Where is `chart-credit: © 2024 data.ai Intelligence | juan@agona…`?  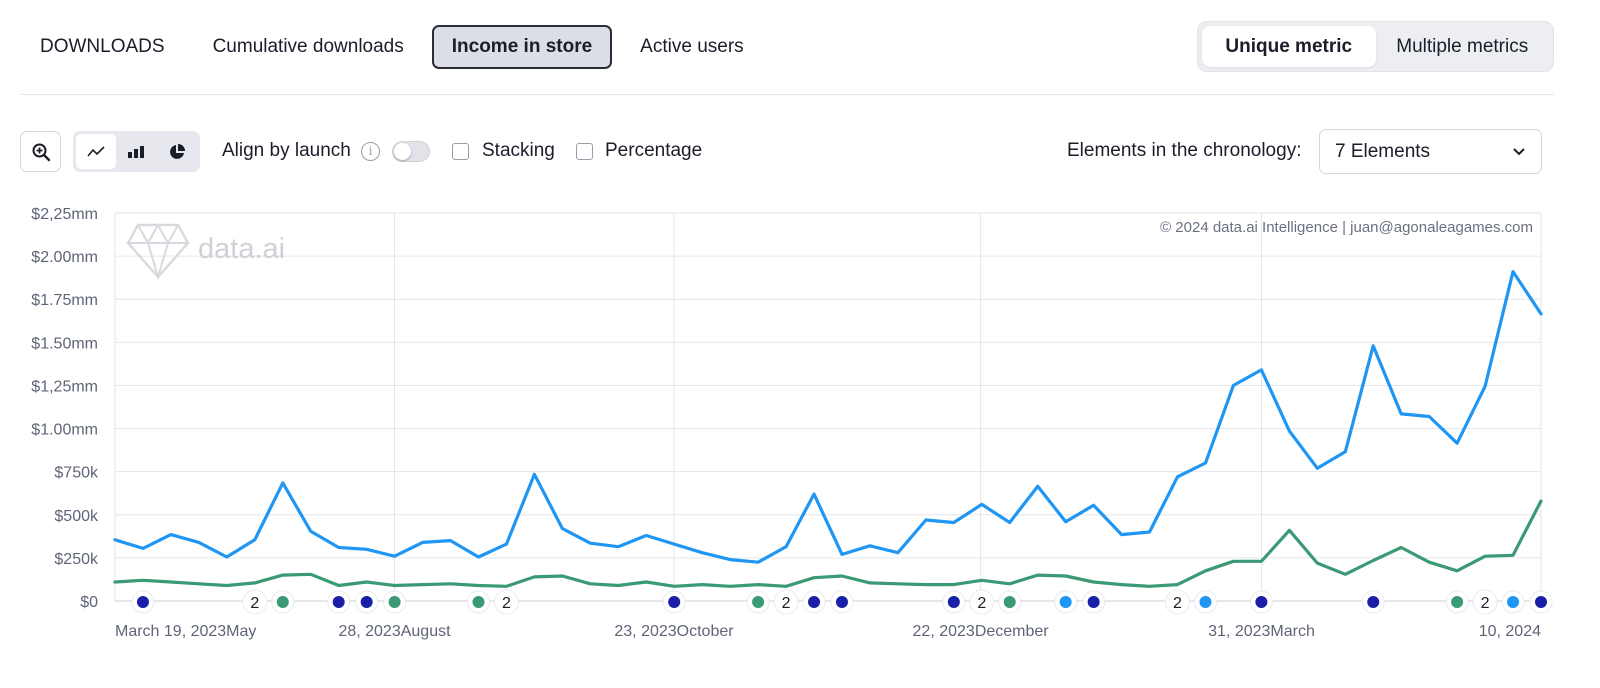
chart-credit: © 2024 data.ai Intelligence | juan@agona… is located at coordinates (1346, 227).